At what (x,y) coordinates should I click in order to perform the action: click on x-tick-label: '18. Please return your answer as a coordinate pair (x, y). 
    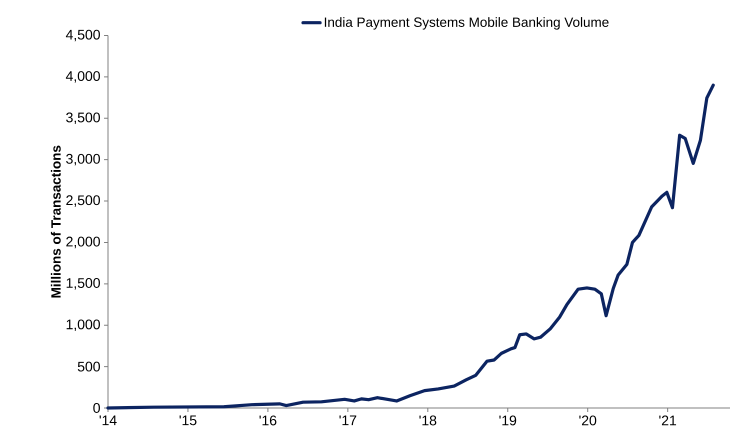
    Looking at the image, I should click on (427, 421).